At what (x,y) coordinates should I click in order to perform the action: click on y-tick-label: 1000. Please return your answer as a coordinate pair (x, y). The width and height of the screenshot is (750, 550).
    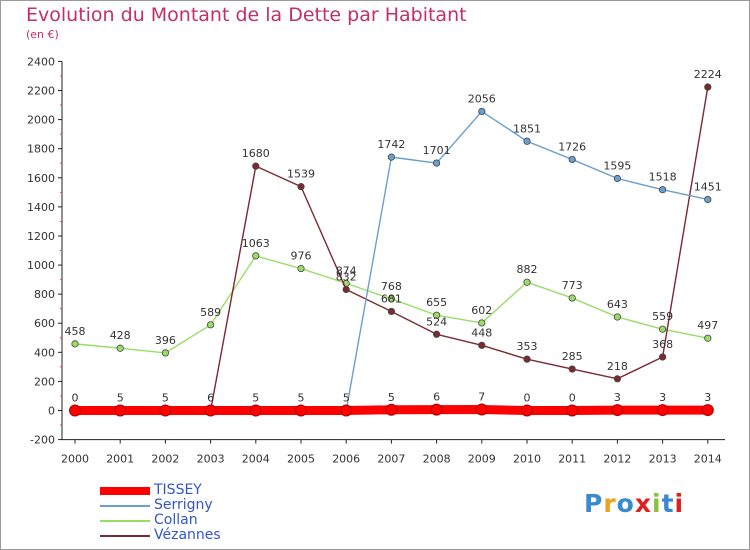
    Looking at the image, I should click on (41, 265).